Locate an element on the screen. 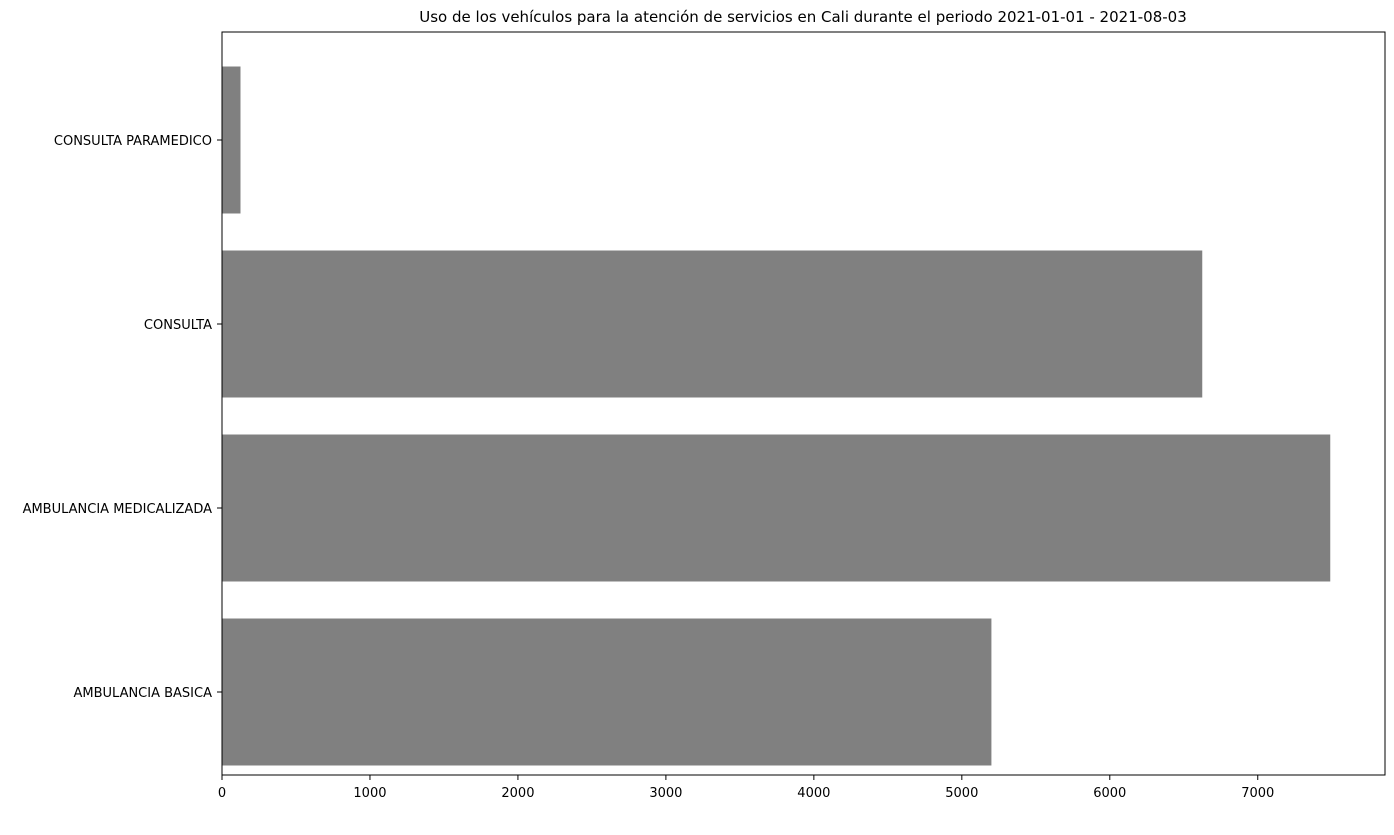  y-tick-label: CONSULTA is located at coordinates (178, 325).